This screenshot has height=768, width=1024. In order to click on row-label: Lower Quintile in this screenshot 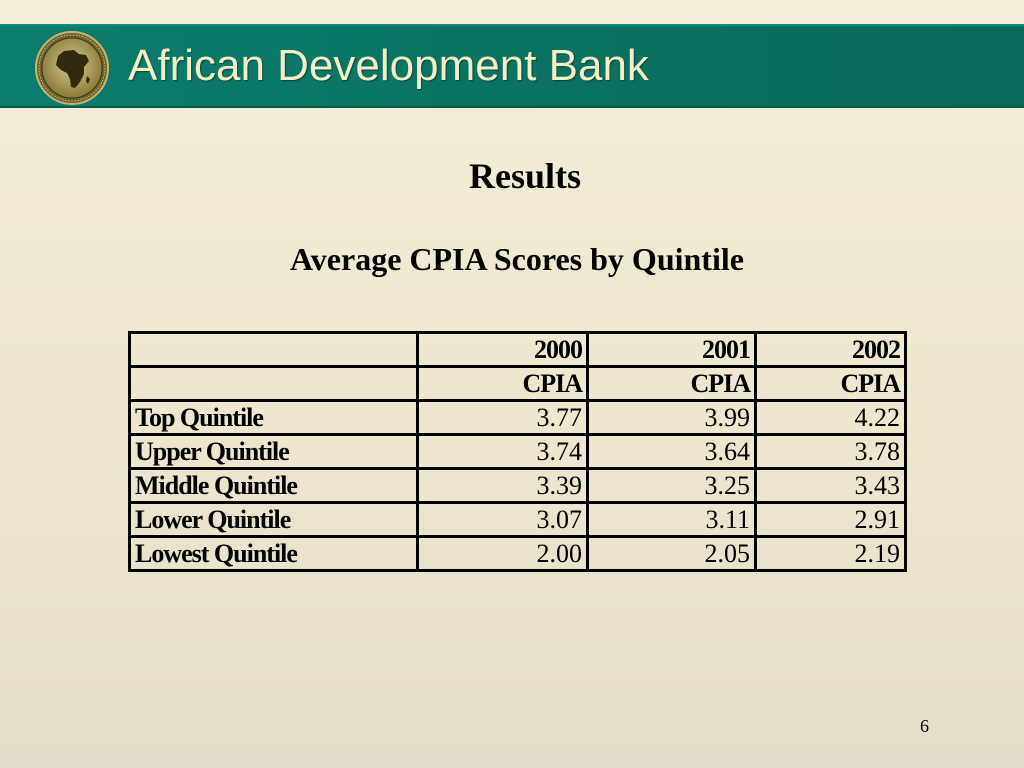, I will do `click(273, 519)`.